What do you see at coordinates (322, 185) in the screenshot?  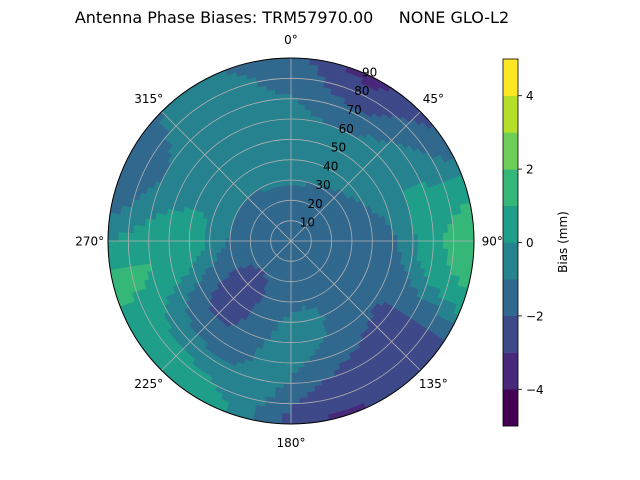 I see `radial-tick-label: 30` at bounding box center [322, 185].